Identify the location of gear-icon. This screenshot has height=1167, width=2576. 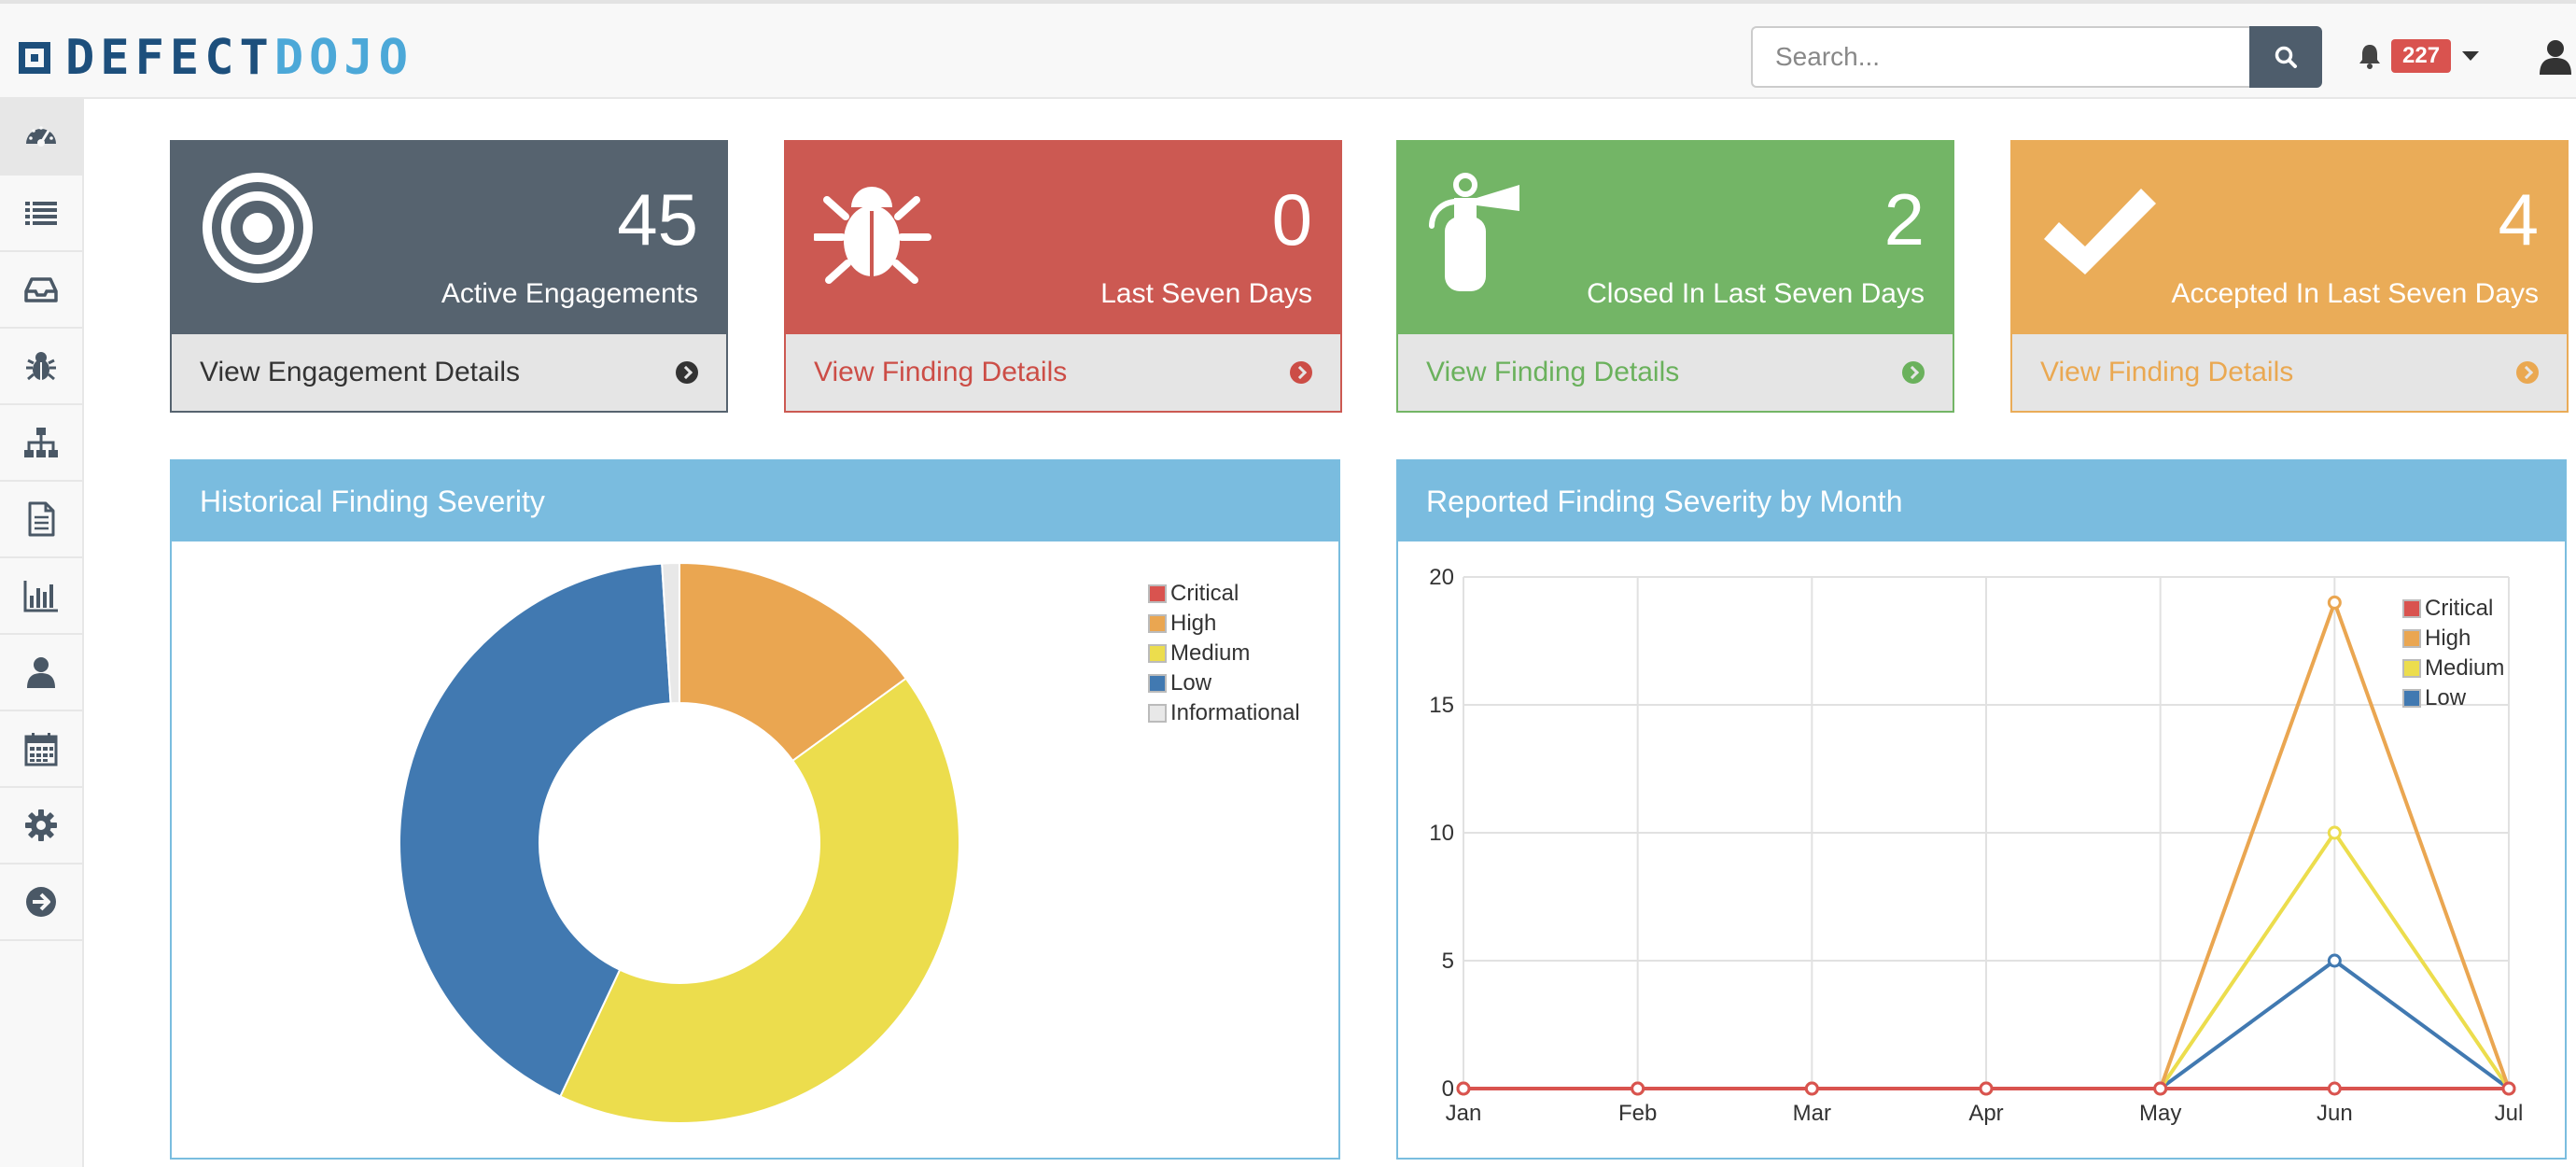
(41, 825).